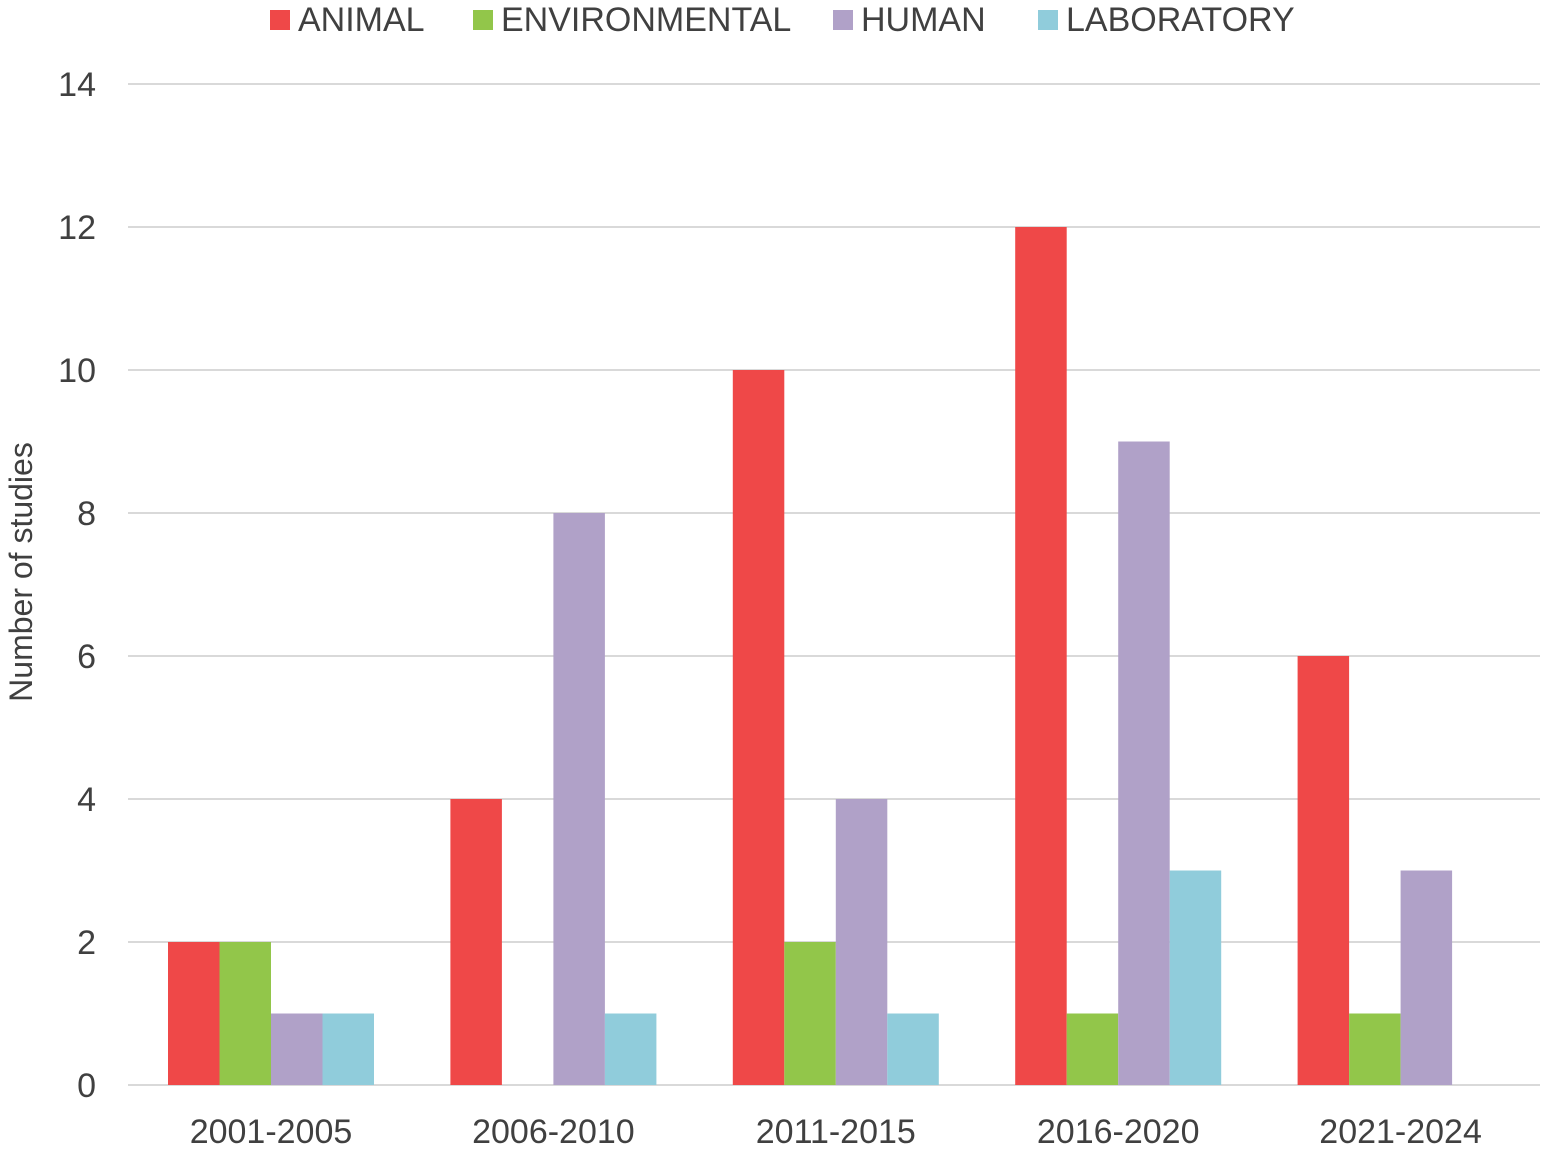 The image size is (1547, 1150). I want to click on legend-swatch-human, so click(843, 20).